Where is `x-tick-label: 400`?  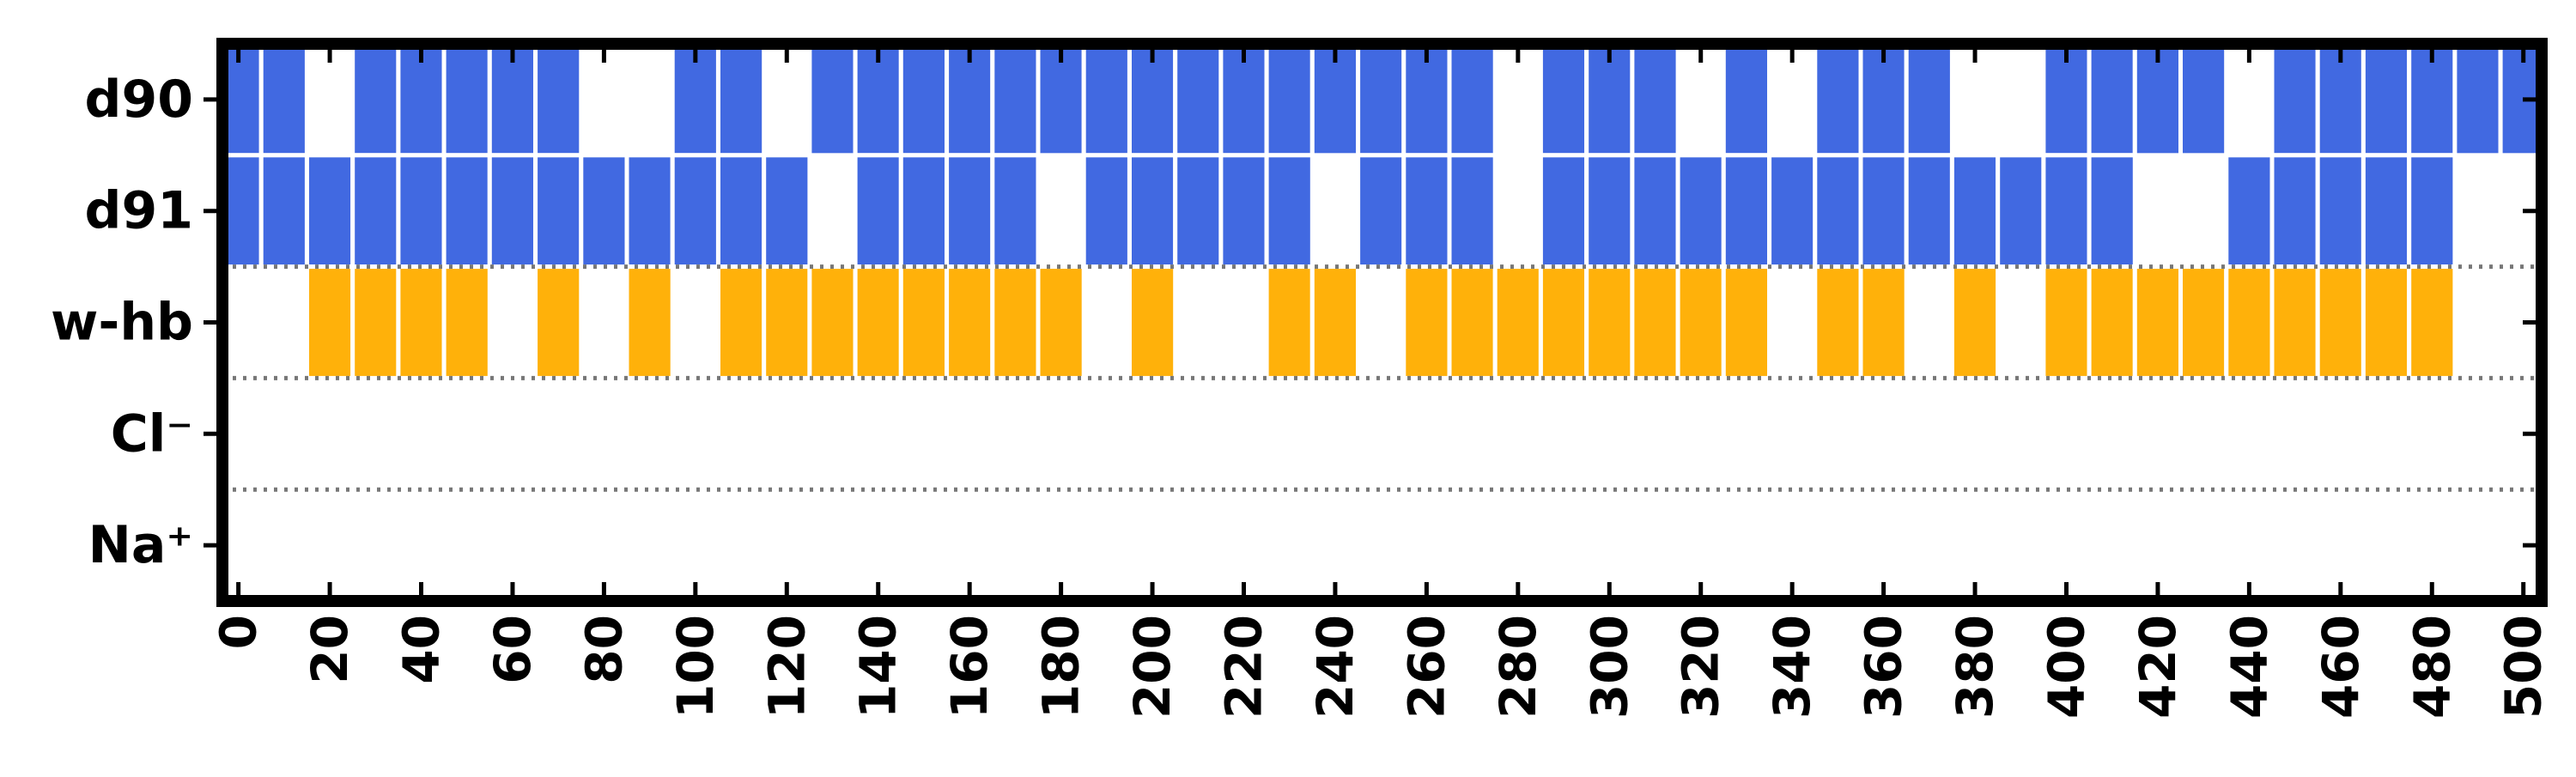
x-tick-label: 400 is located at coordinates (2067, 667).